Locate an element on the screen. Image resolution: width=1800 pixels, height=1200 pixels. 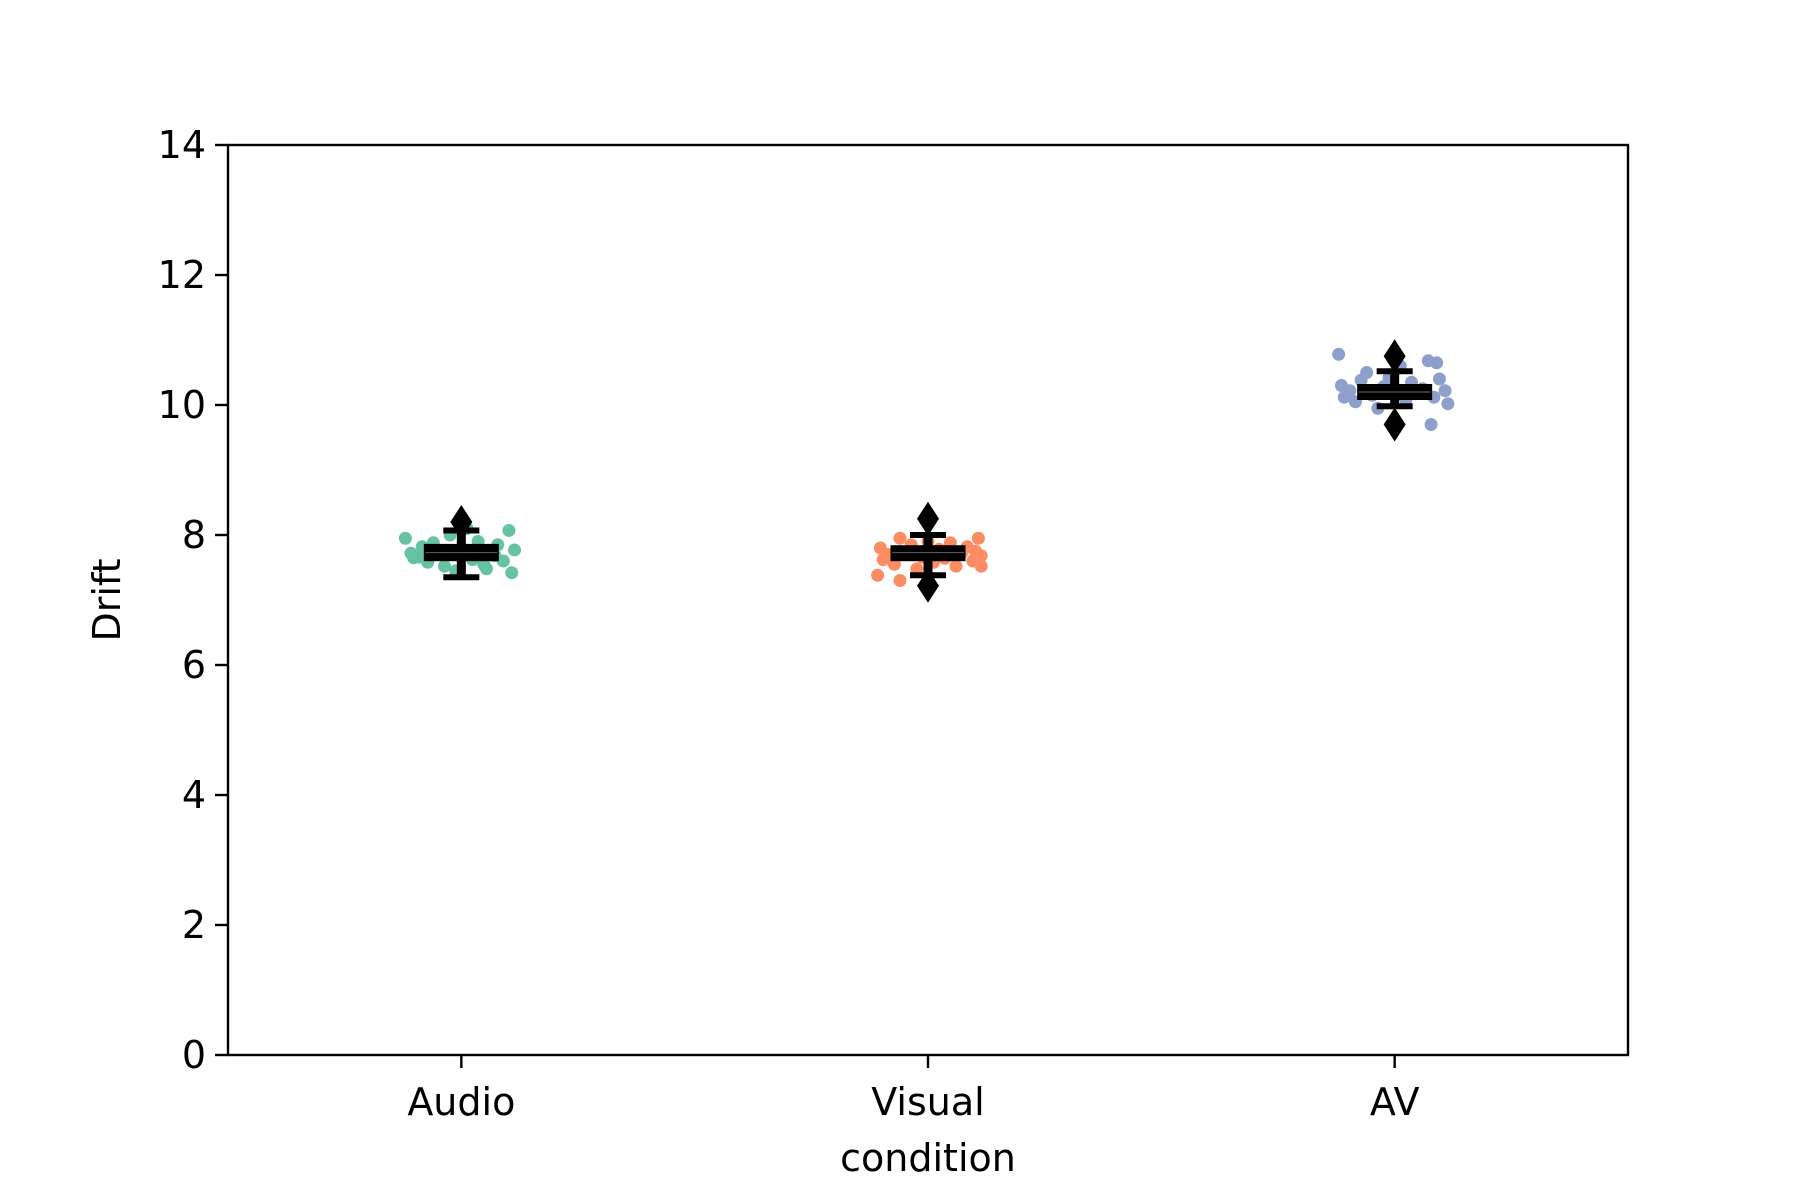
y-tick-label: 10 is located at coordinates (182, 405).